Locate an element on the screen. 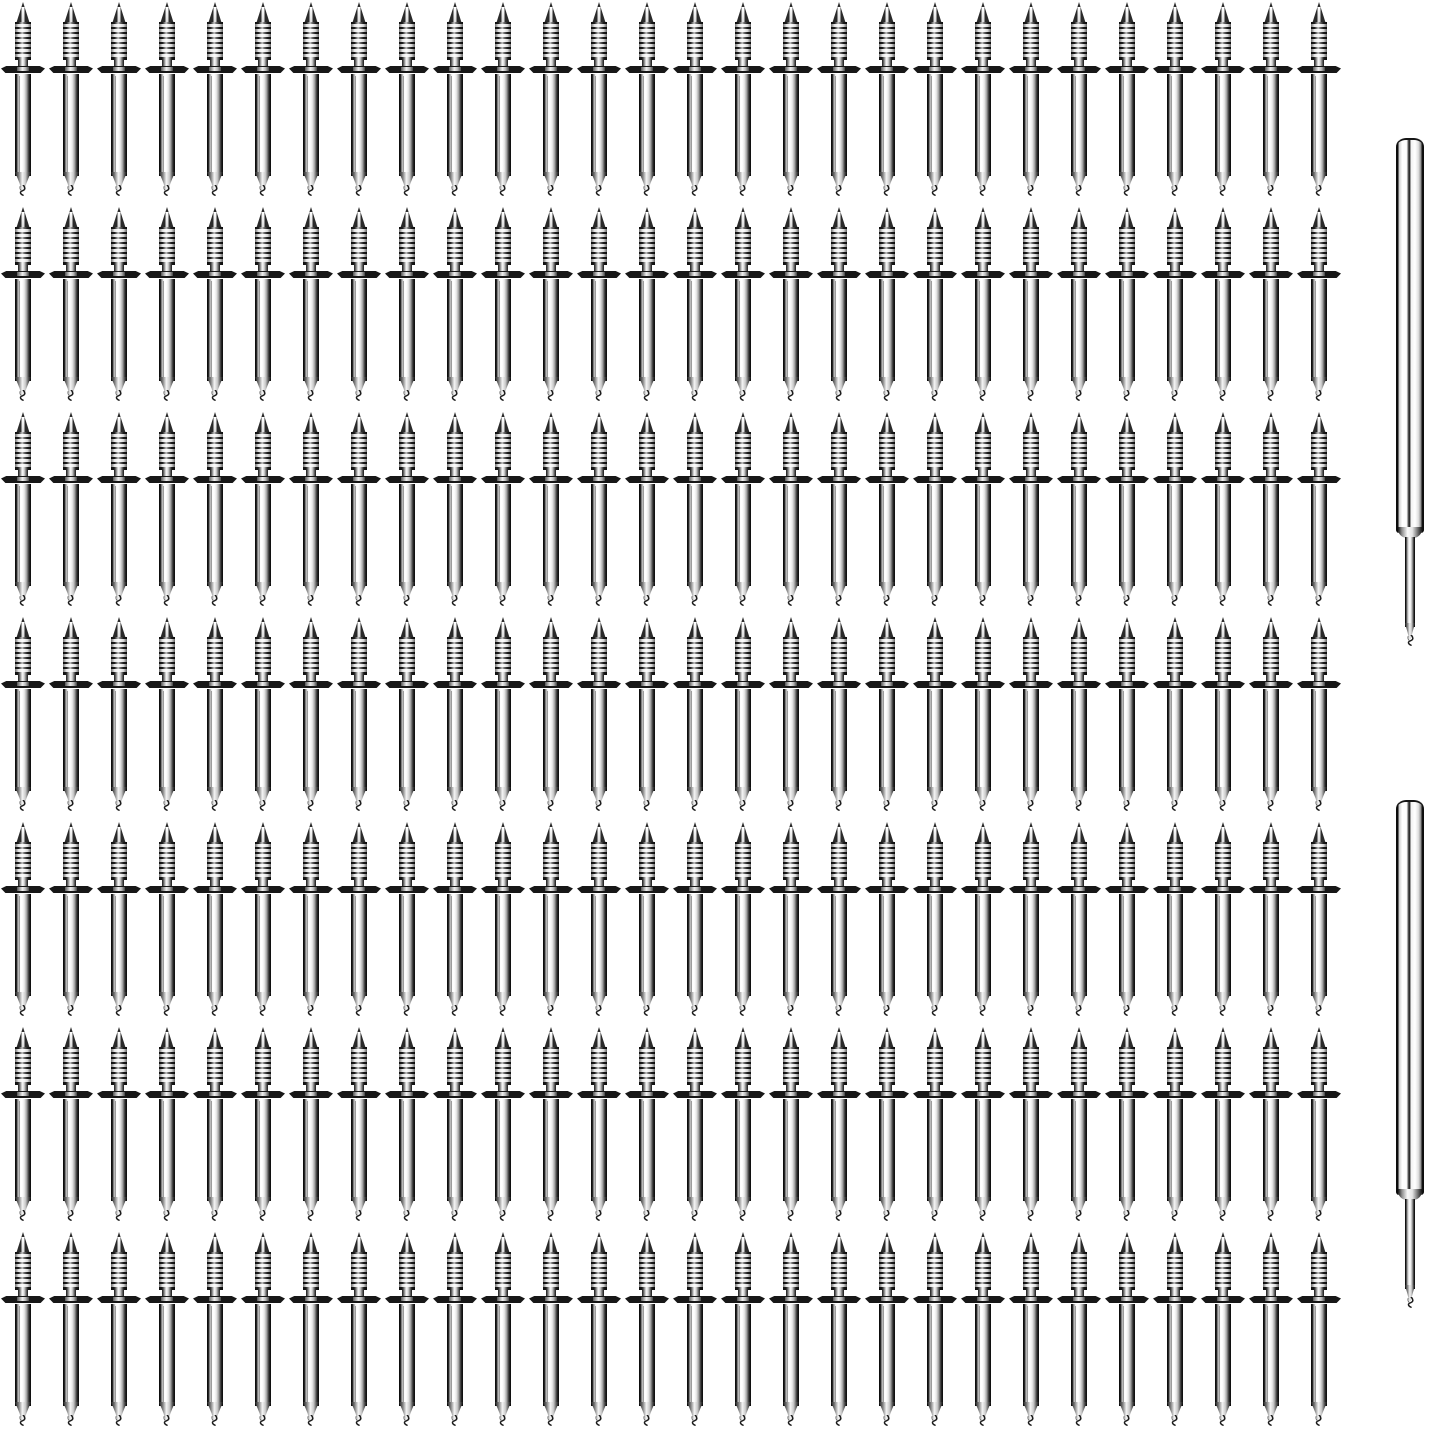 Image resolution: width=1445 pixels, height=1440 pixels. housing-barrel is located at coordinates (1410, 997).